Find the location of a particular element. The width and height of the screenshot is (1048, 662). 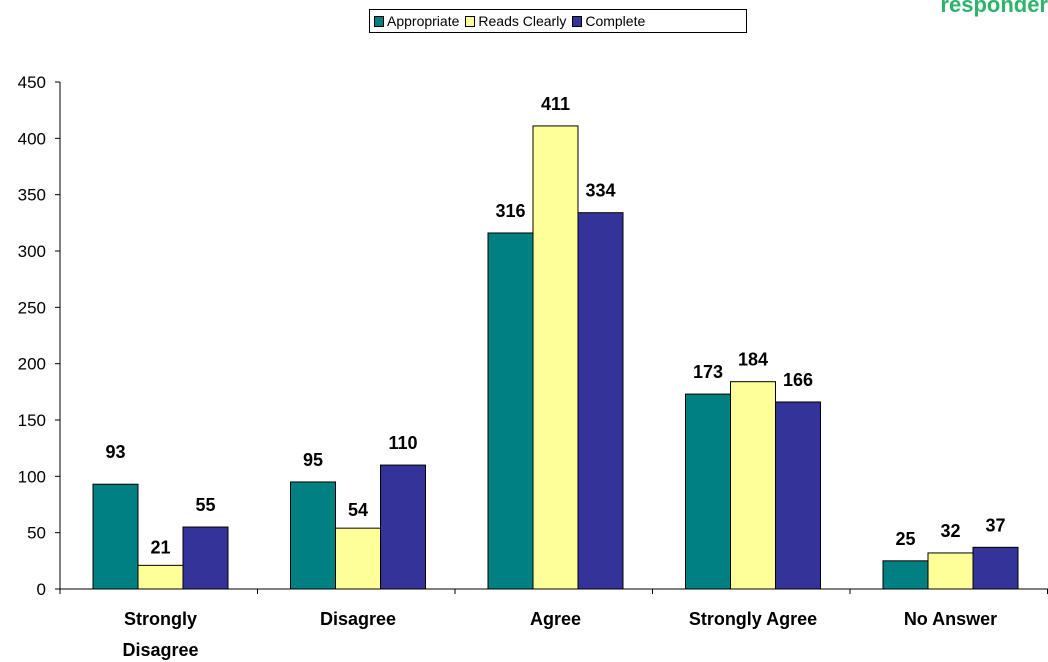

legend-label-complete: Complete is located at coordinates (615, 21).